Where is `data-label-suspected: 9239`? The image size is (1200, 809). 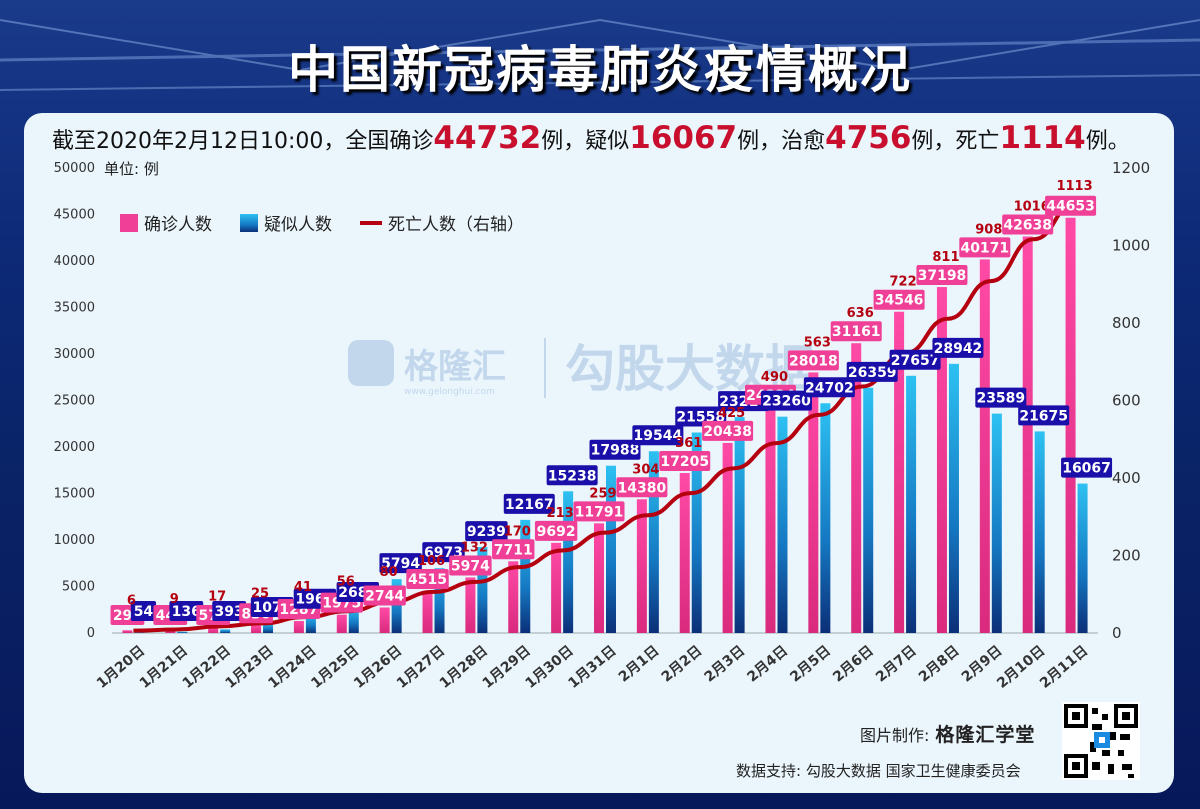 data-label-suspected: 9239 is located at coordinates (486, 532).